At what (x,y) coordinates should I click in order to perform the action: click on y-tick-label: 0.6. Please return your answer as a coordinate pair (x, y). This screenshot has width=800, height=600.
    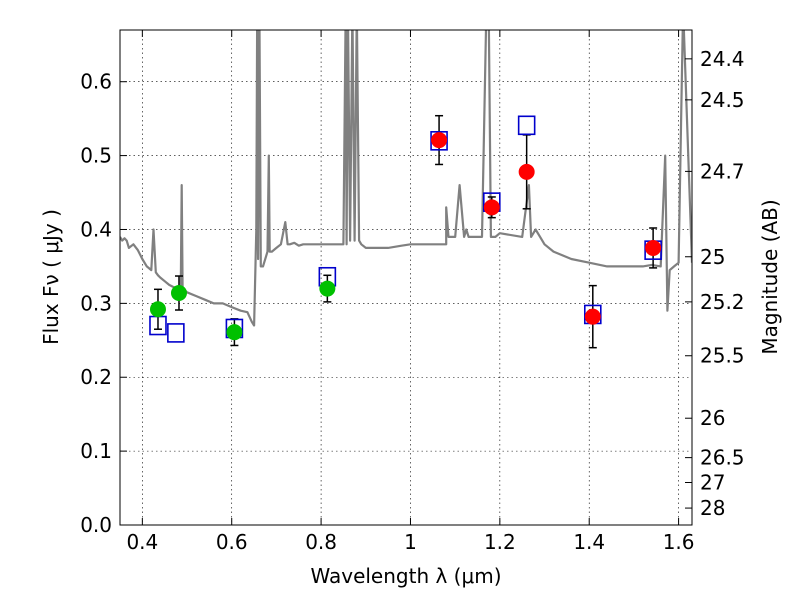
    Looking at the image, I should click on (96, 82).